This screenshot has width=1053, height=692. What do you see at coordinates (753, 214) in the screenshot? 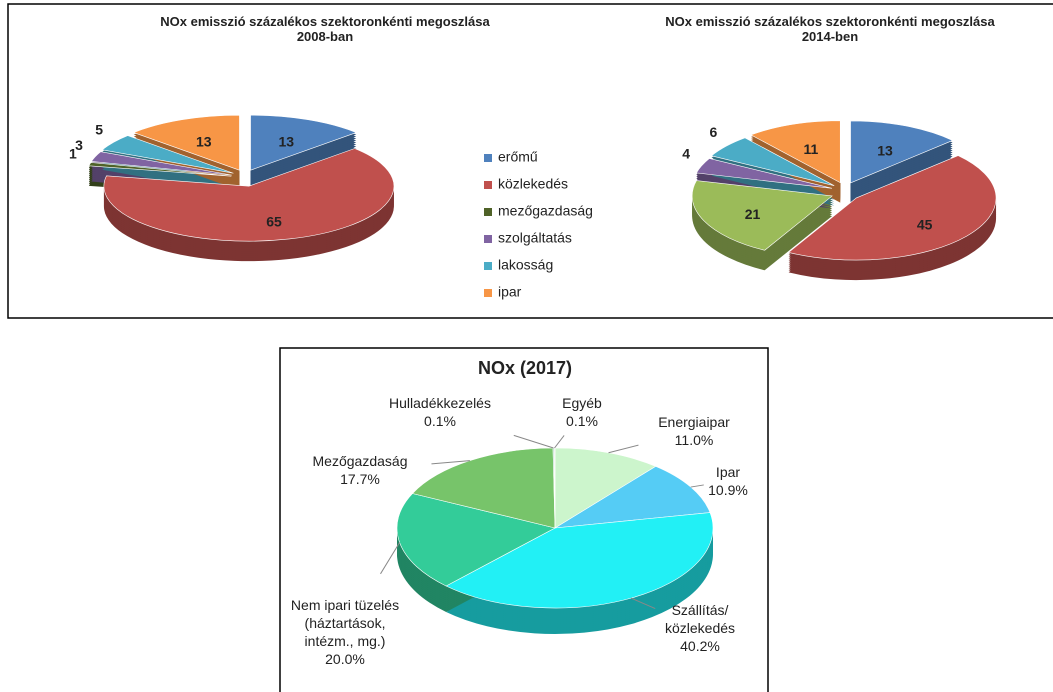
I see `data-label: 21` at bounding box center [753, 214].